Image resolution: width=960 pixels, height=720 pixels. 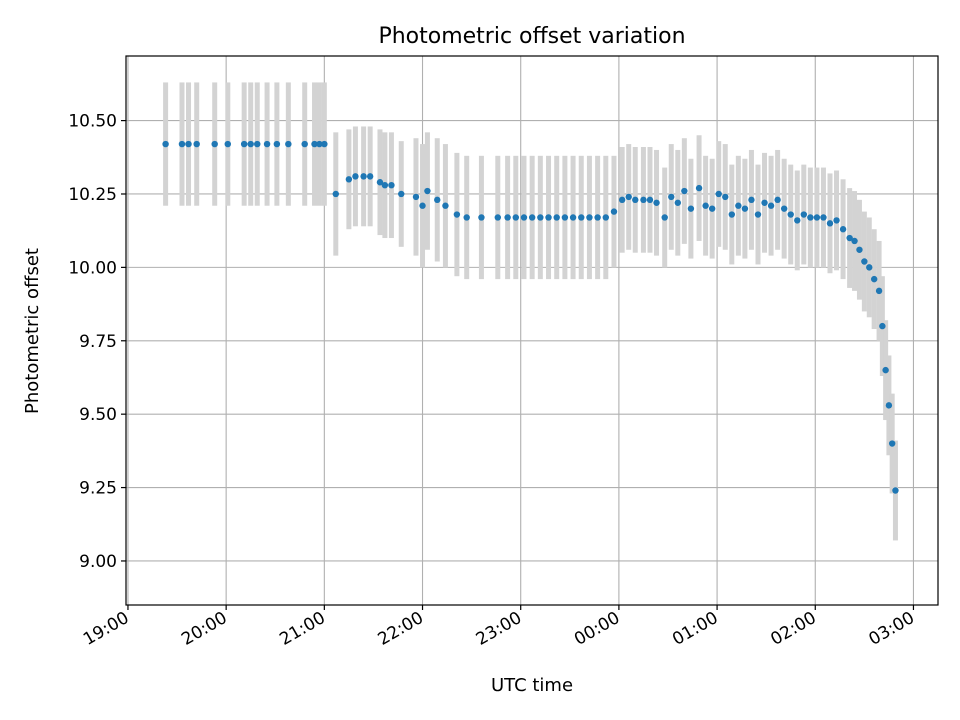 I want to click on chart-title: Photometric offset variation, so click(x=531, y=36).